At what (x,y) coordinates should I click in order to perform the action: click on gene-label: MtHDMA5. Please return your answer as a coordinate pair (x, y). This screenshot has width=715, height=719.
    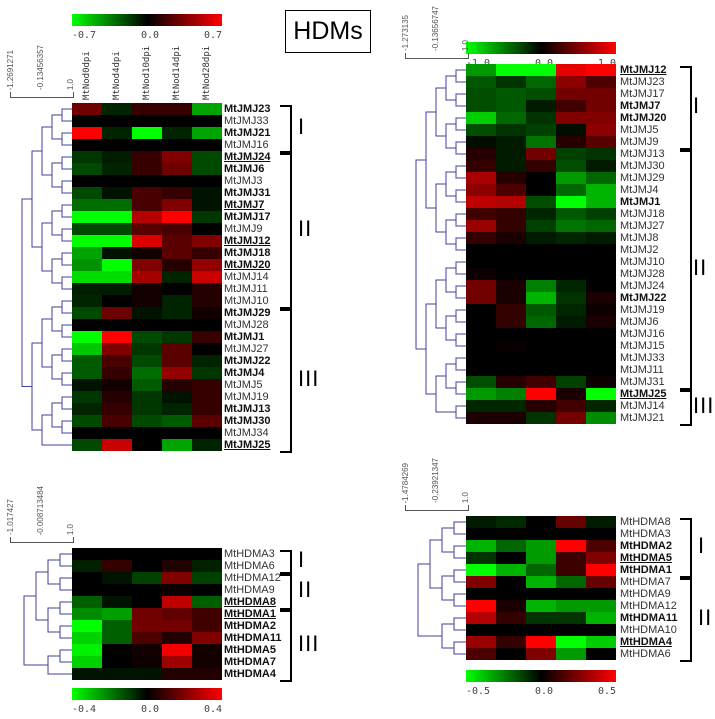
    Looking at the image, I should click on (646, 558).